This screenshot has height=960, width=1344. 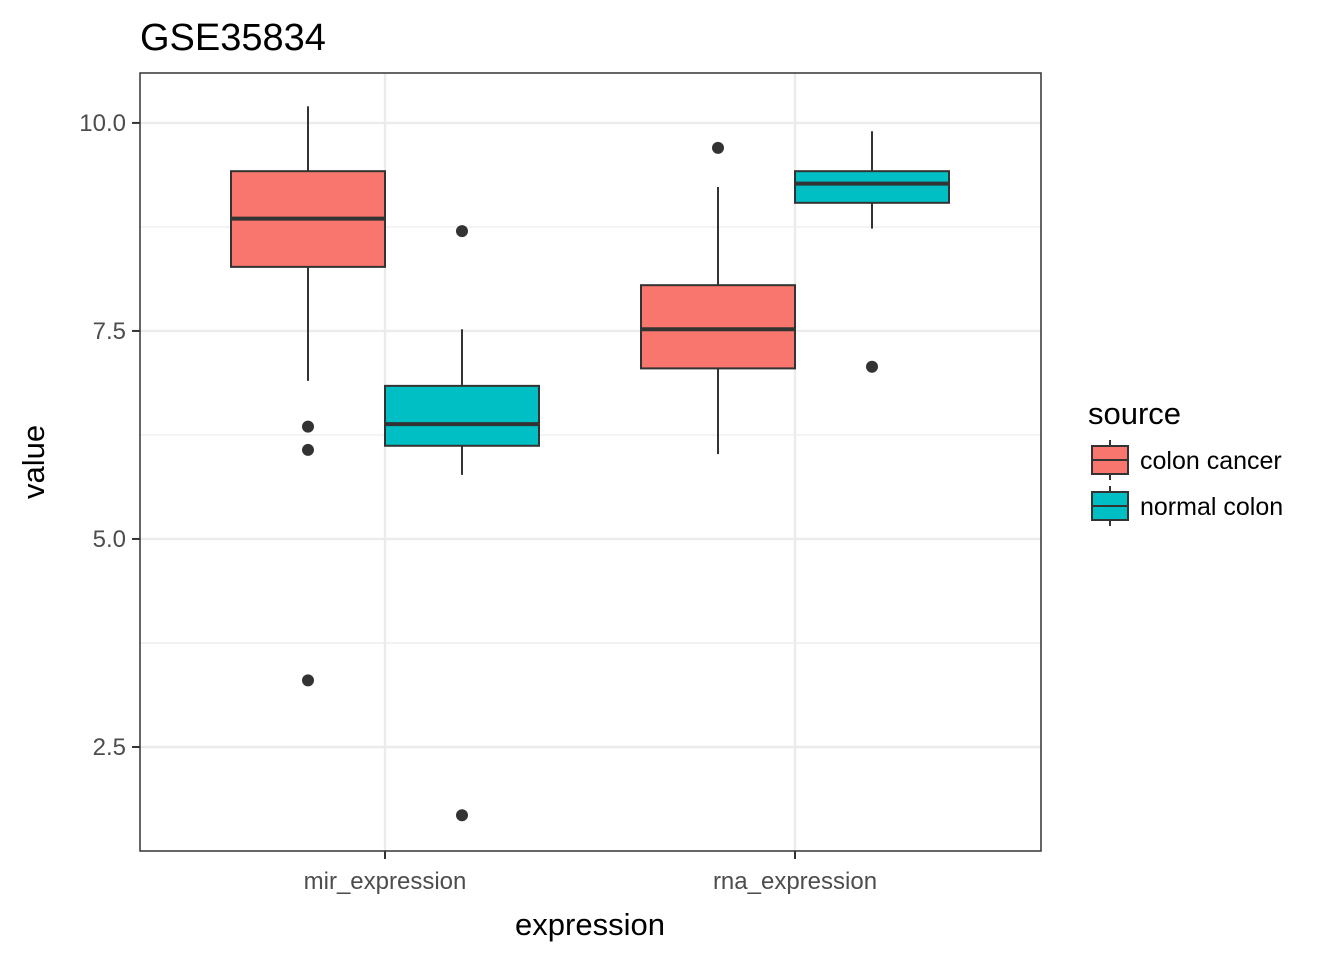 I want to click on box-mir_expression-colon-cancer, so click(x=308, y=396).